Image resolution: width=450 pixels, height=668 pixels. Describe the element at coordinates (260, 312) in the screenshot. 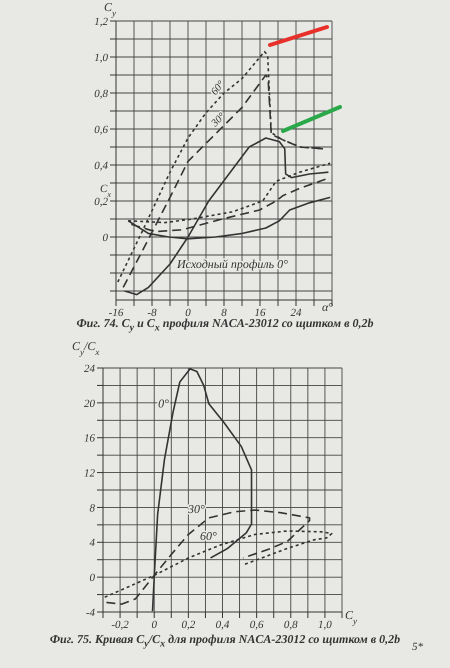

I see `x-tick-label: 16` at that location.